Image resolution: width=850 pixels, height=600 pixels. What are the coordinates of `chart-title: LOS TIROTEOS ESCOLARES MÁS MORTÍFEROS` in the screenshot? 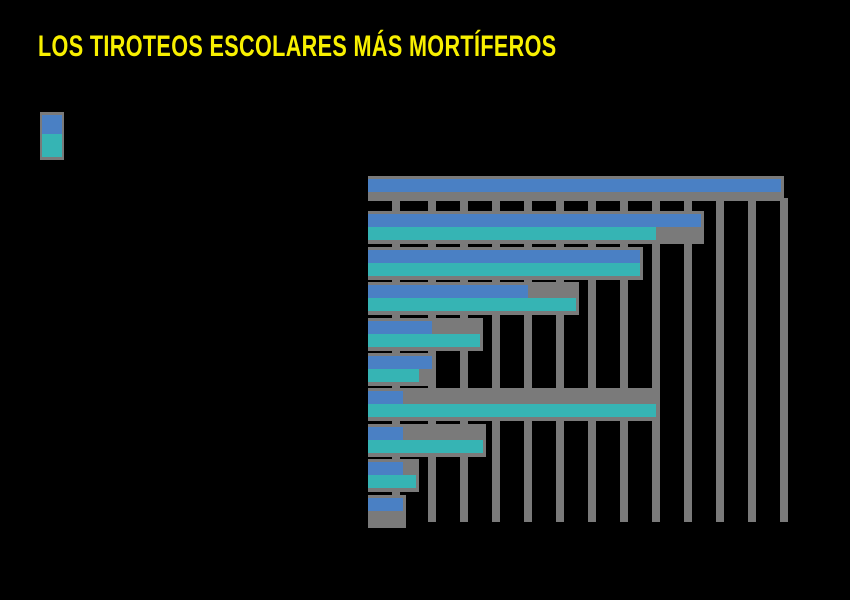 It's located at (297, 46).